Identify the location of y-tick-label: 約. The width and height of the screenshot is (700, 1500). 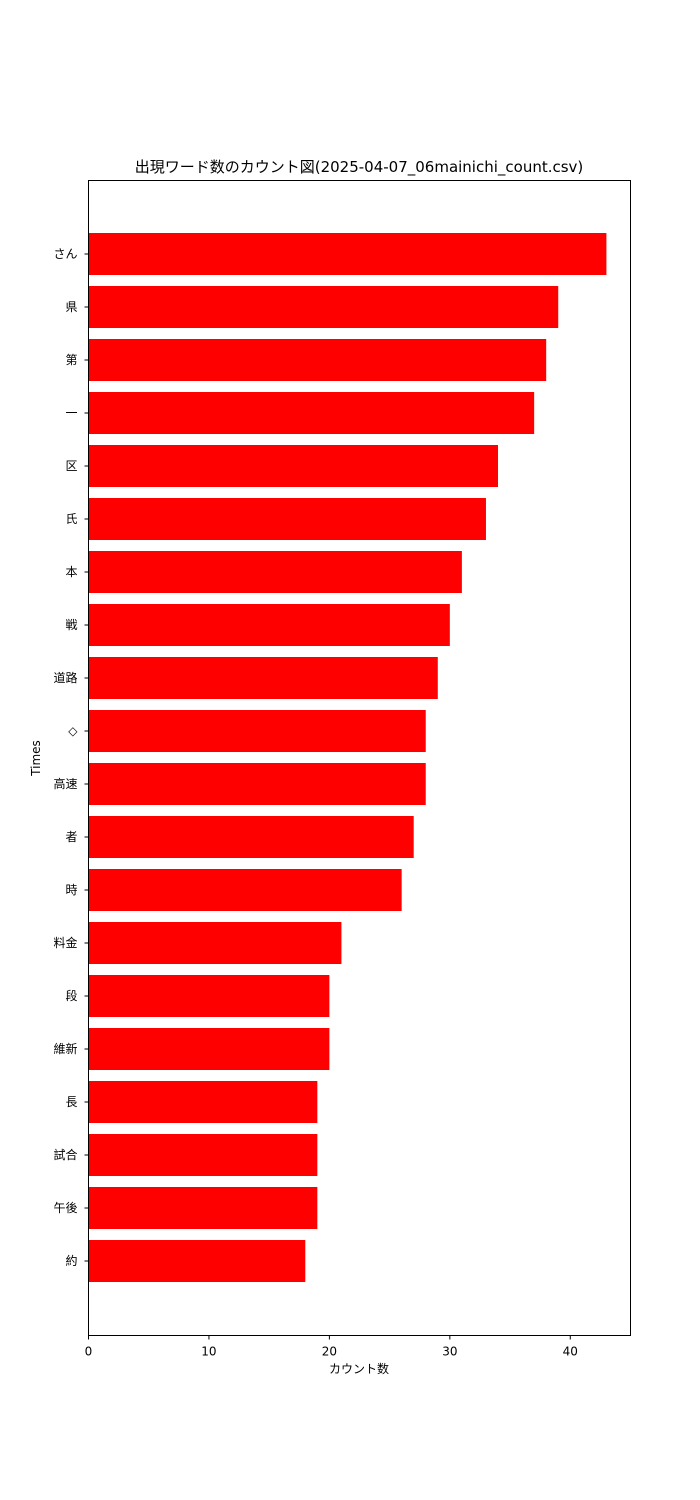
(71, 1260).